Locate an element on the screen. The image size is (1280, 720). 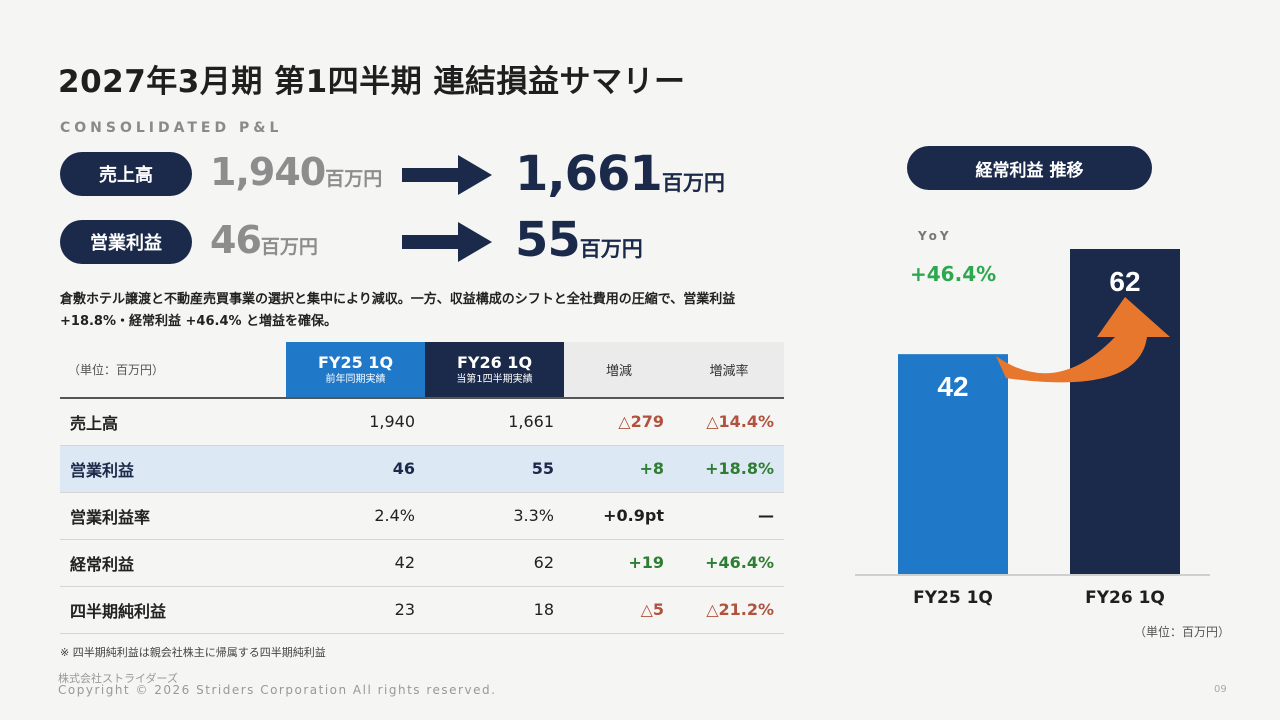
row-label: 経常利益 is located at coordinates (173, 563).